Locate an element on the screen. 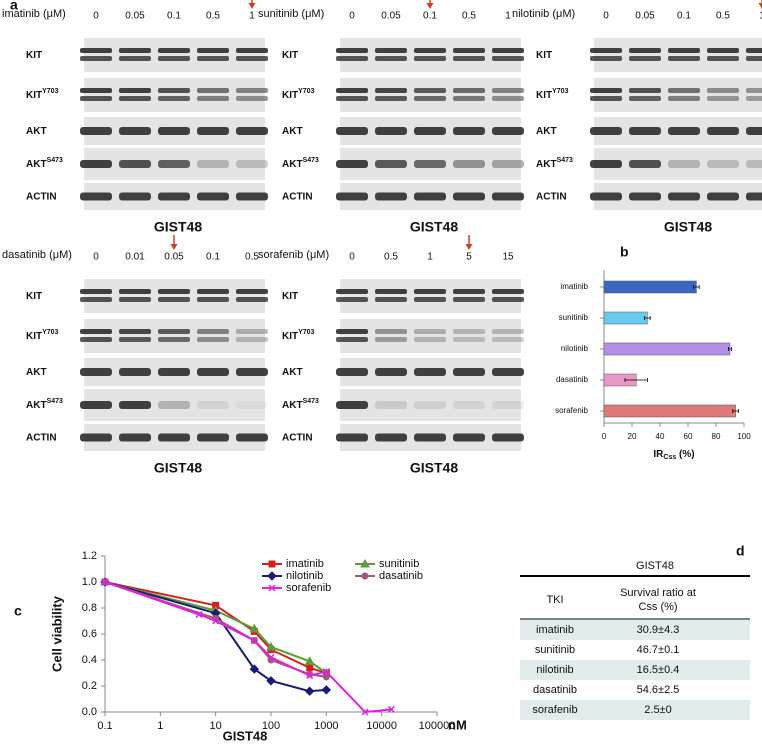 This screenshot has width=762, height=744. row-name: AKT is located at coordinates (36, 164).